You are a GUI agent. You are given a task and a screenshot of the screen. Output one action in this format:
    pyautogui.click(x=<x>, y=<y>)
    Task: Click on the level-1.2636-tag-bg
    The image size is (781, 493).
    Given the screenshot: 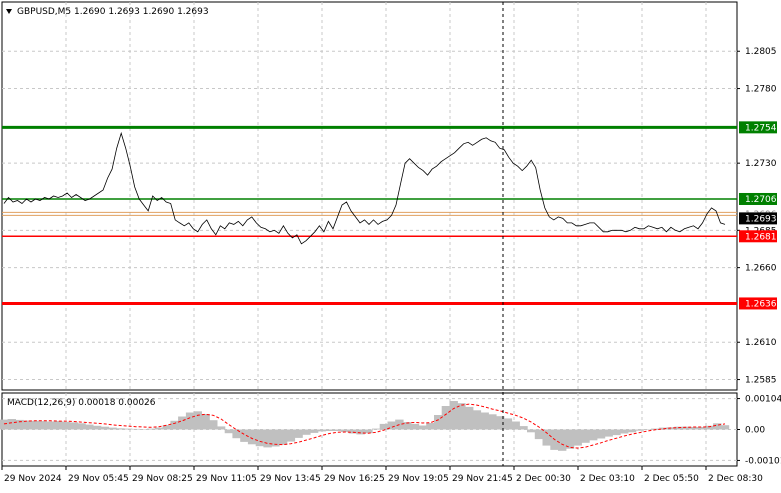 What is the action you would take?
    pyautogui.click(x=758, y=303)
    